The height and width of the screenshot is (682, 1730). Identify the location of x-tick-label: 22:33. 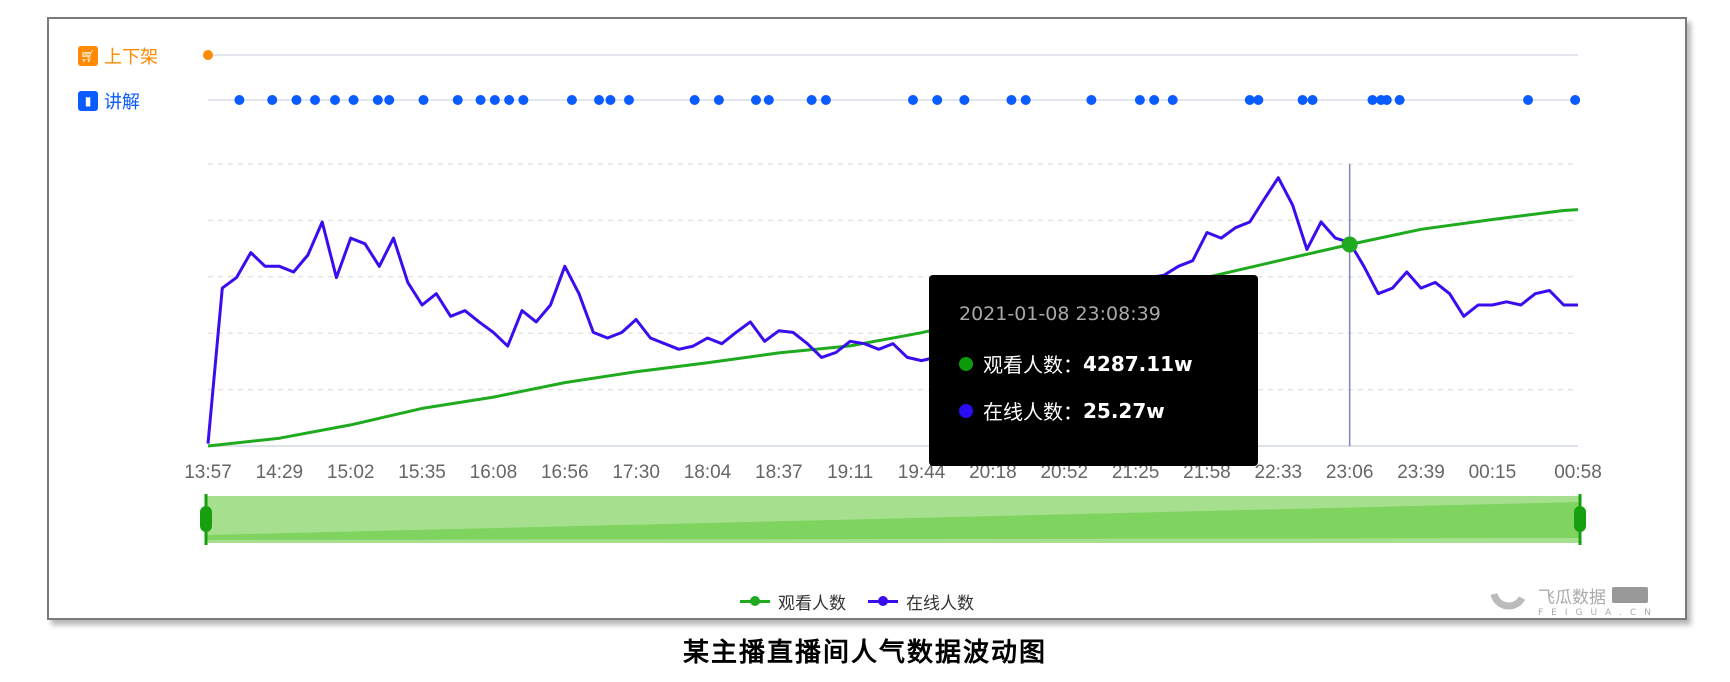
(1279, 472).